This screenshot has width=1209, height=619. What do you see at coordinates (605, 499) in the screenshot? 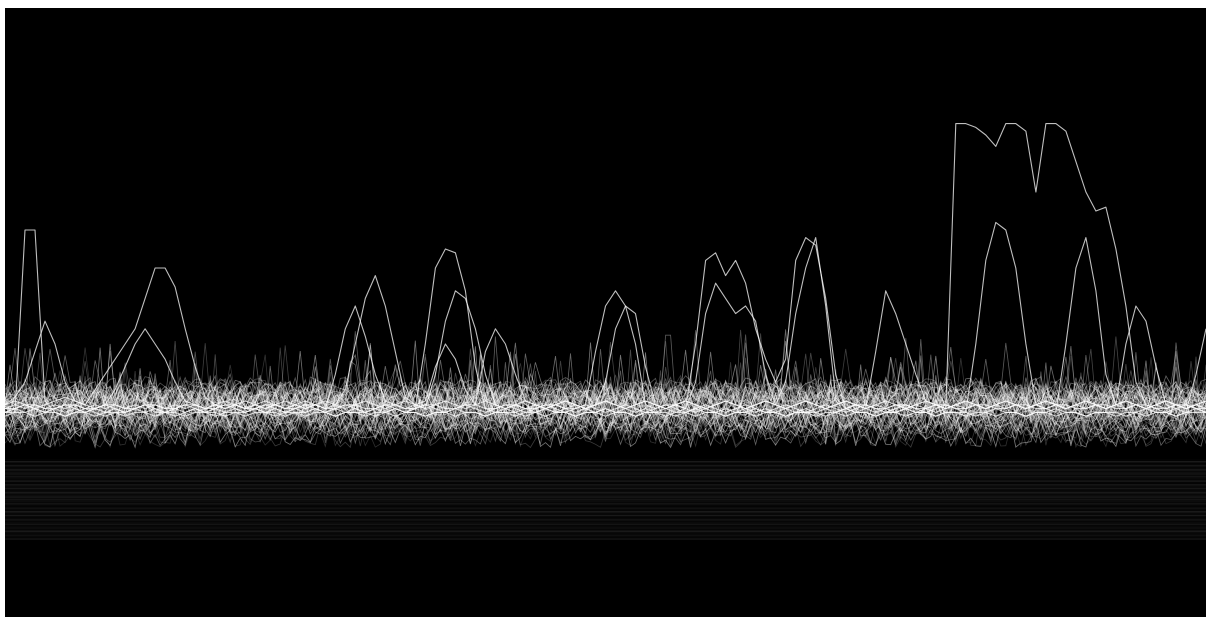
I see `baseline-band` at bounding box center [605, 499].